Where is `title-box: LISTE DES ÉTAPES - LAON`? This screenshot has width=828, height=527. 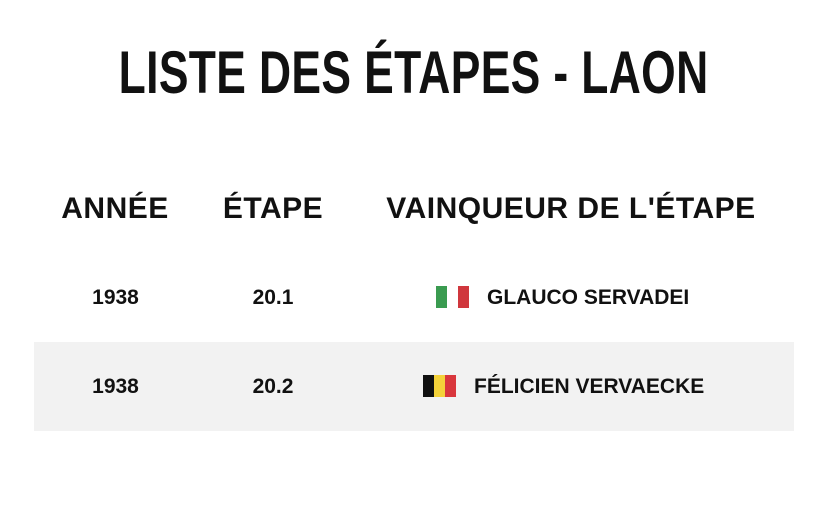 title-box: LISTE DES ÉTAPES - LAON is located at coordinates (414, 72).